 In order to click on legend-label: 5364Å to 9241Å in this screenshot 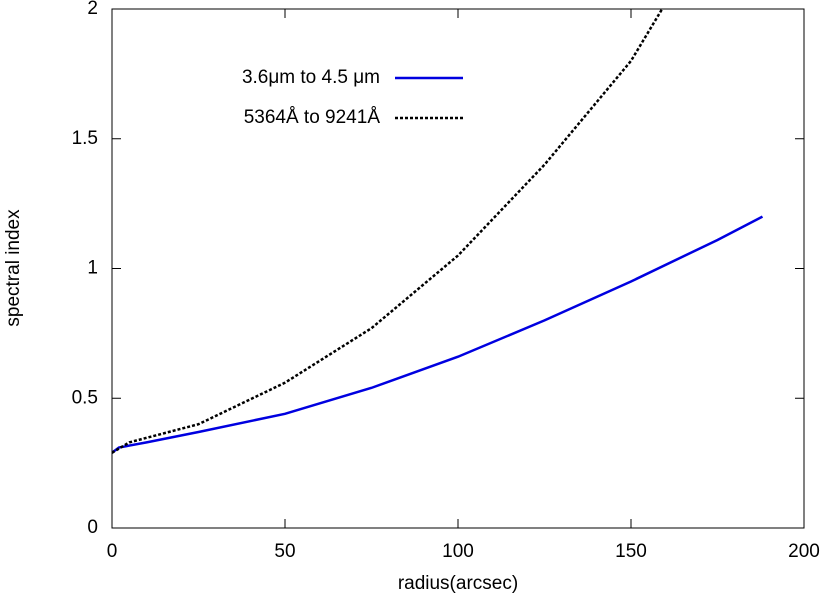, I will do `click(312, 117)`.